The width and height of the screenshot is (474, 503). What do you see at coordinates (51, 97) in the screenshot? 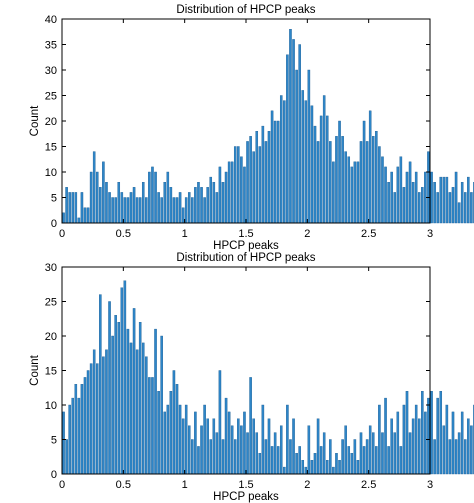
I see `y-tick-label: 25` at bounding box center [51, 97].